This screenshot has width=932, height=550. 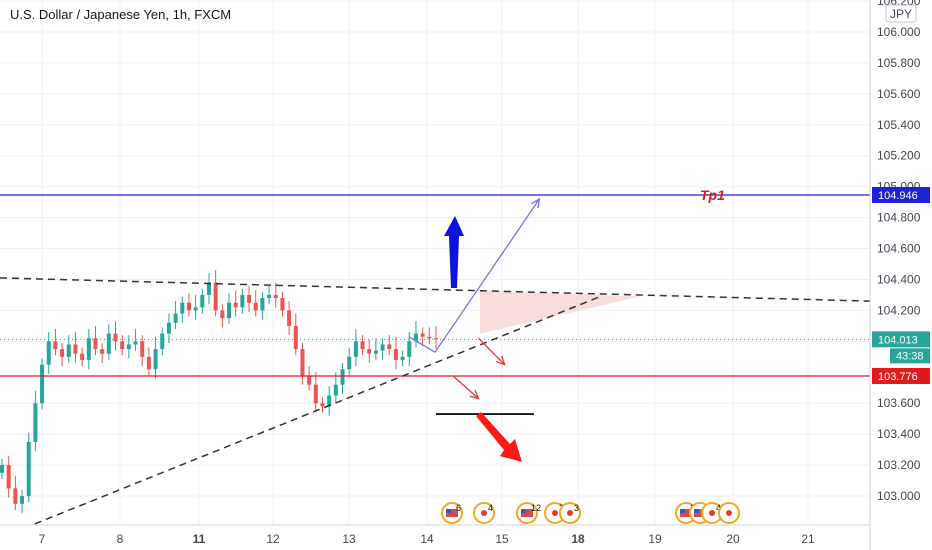 I want to click on price-tick-label: 105.800, so click(x=899, y=63).